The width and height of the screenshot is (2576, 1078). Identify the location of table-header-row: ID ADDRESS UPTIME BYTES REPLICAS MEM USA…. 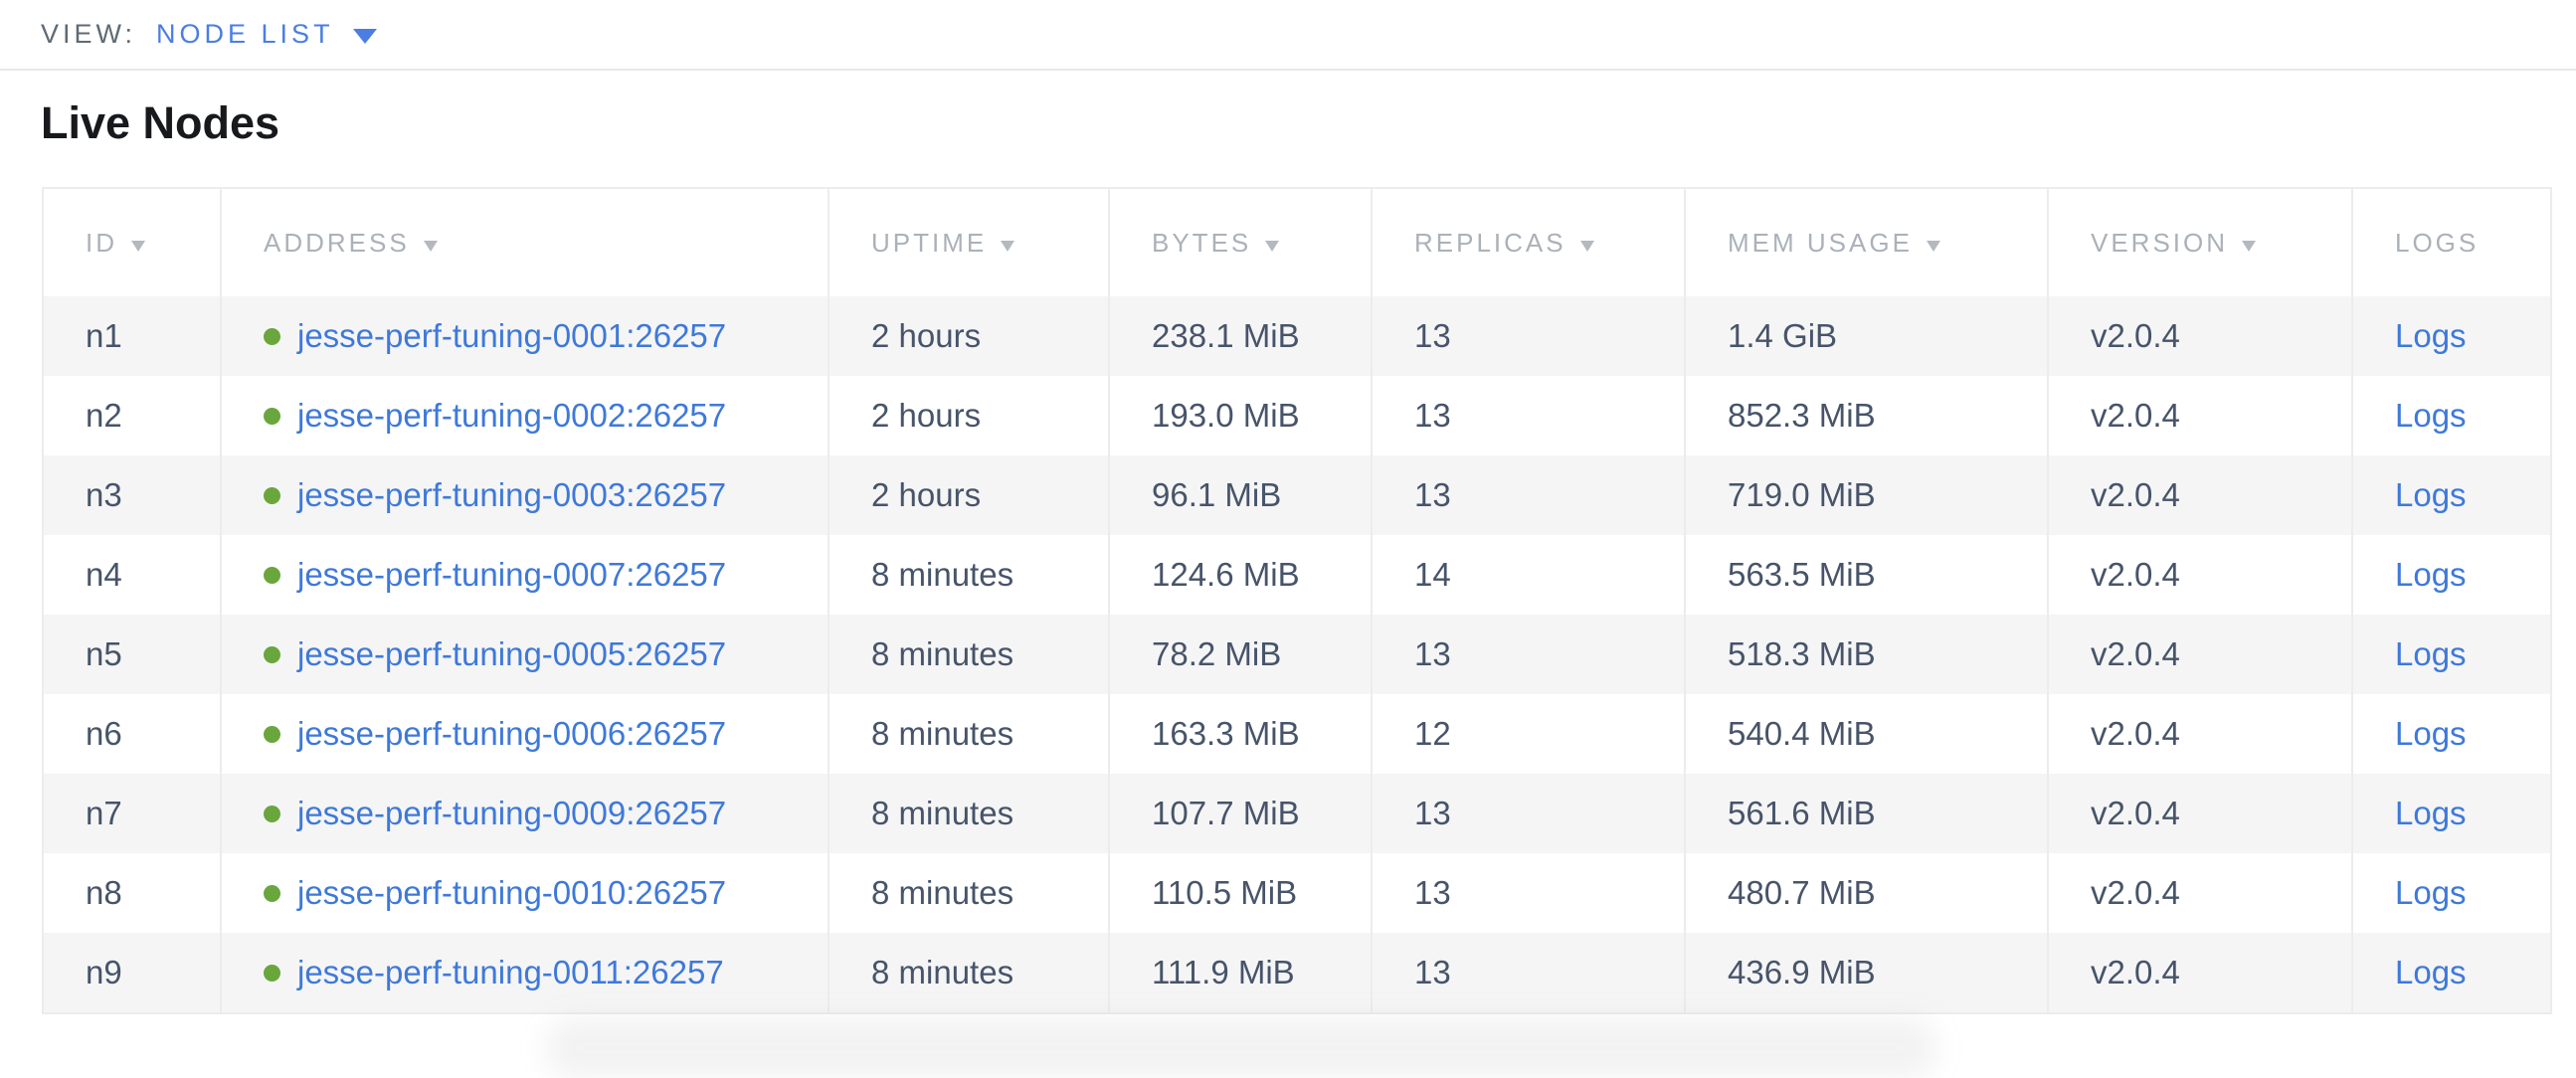
(1297, 242).